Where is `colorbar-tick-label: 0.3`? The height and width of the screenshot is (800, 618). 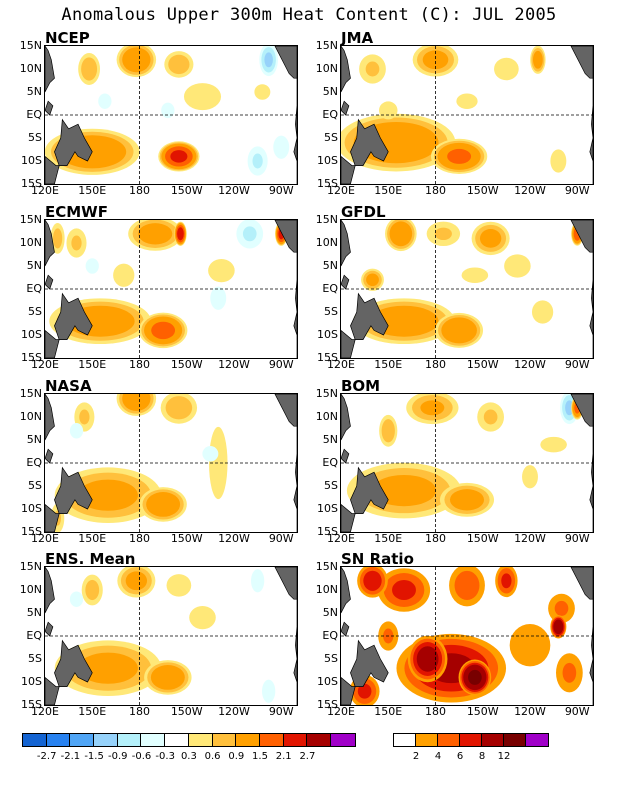 colorbar-tick-label: 0.3 is located at coordinates (188, 756).